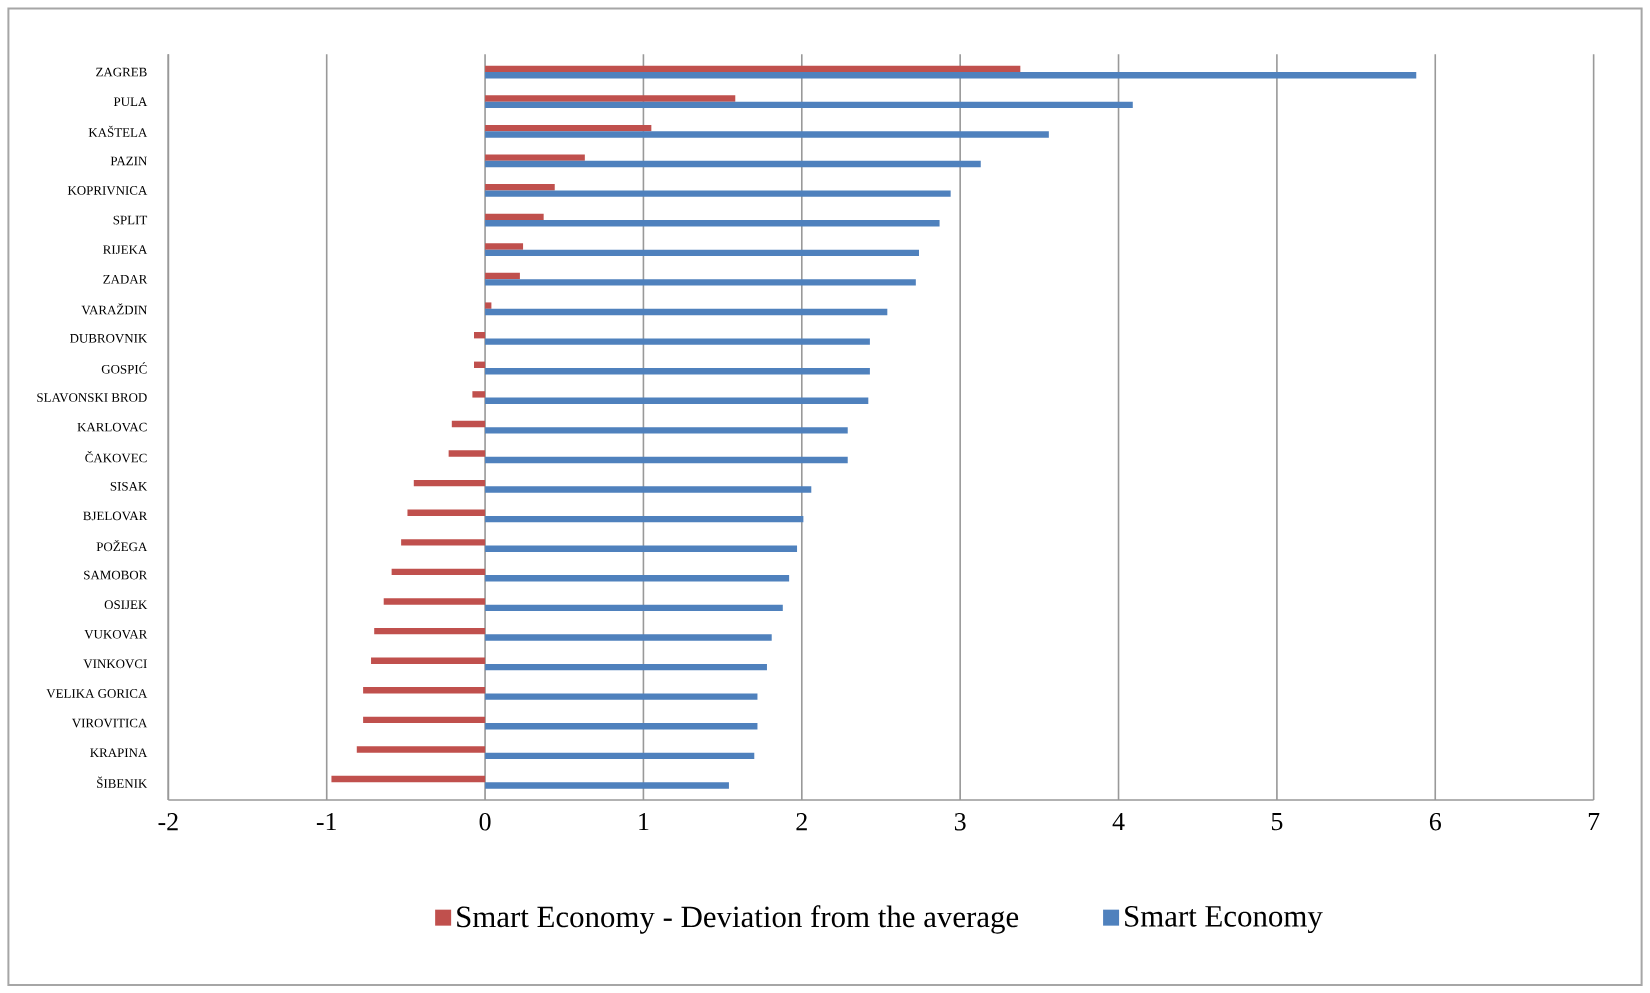 The height and width of the screenshot is (993, 1650). Describe the element at coordinates (738, 919) in the screenshot. I see `legend-label: Smart Economy - Deviation from the average` at that location.